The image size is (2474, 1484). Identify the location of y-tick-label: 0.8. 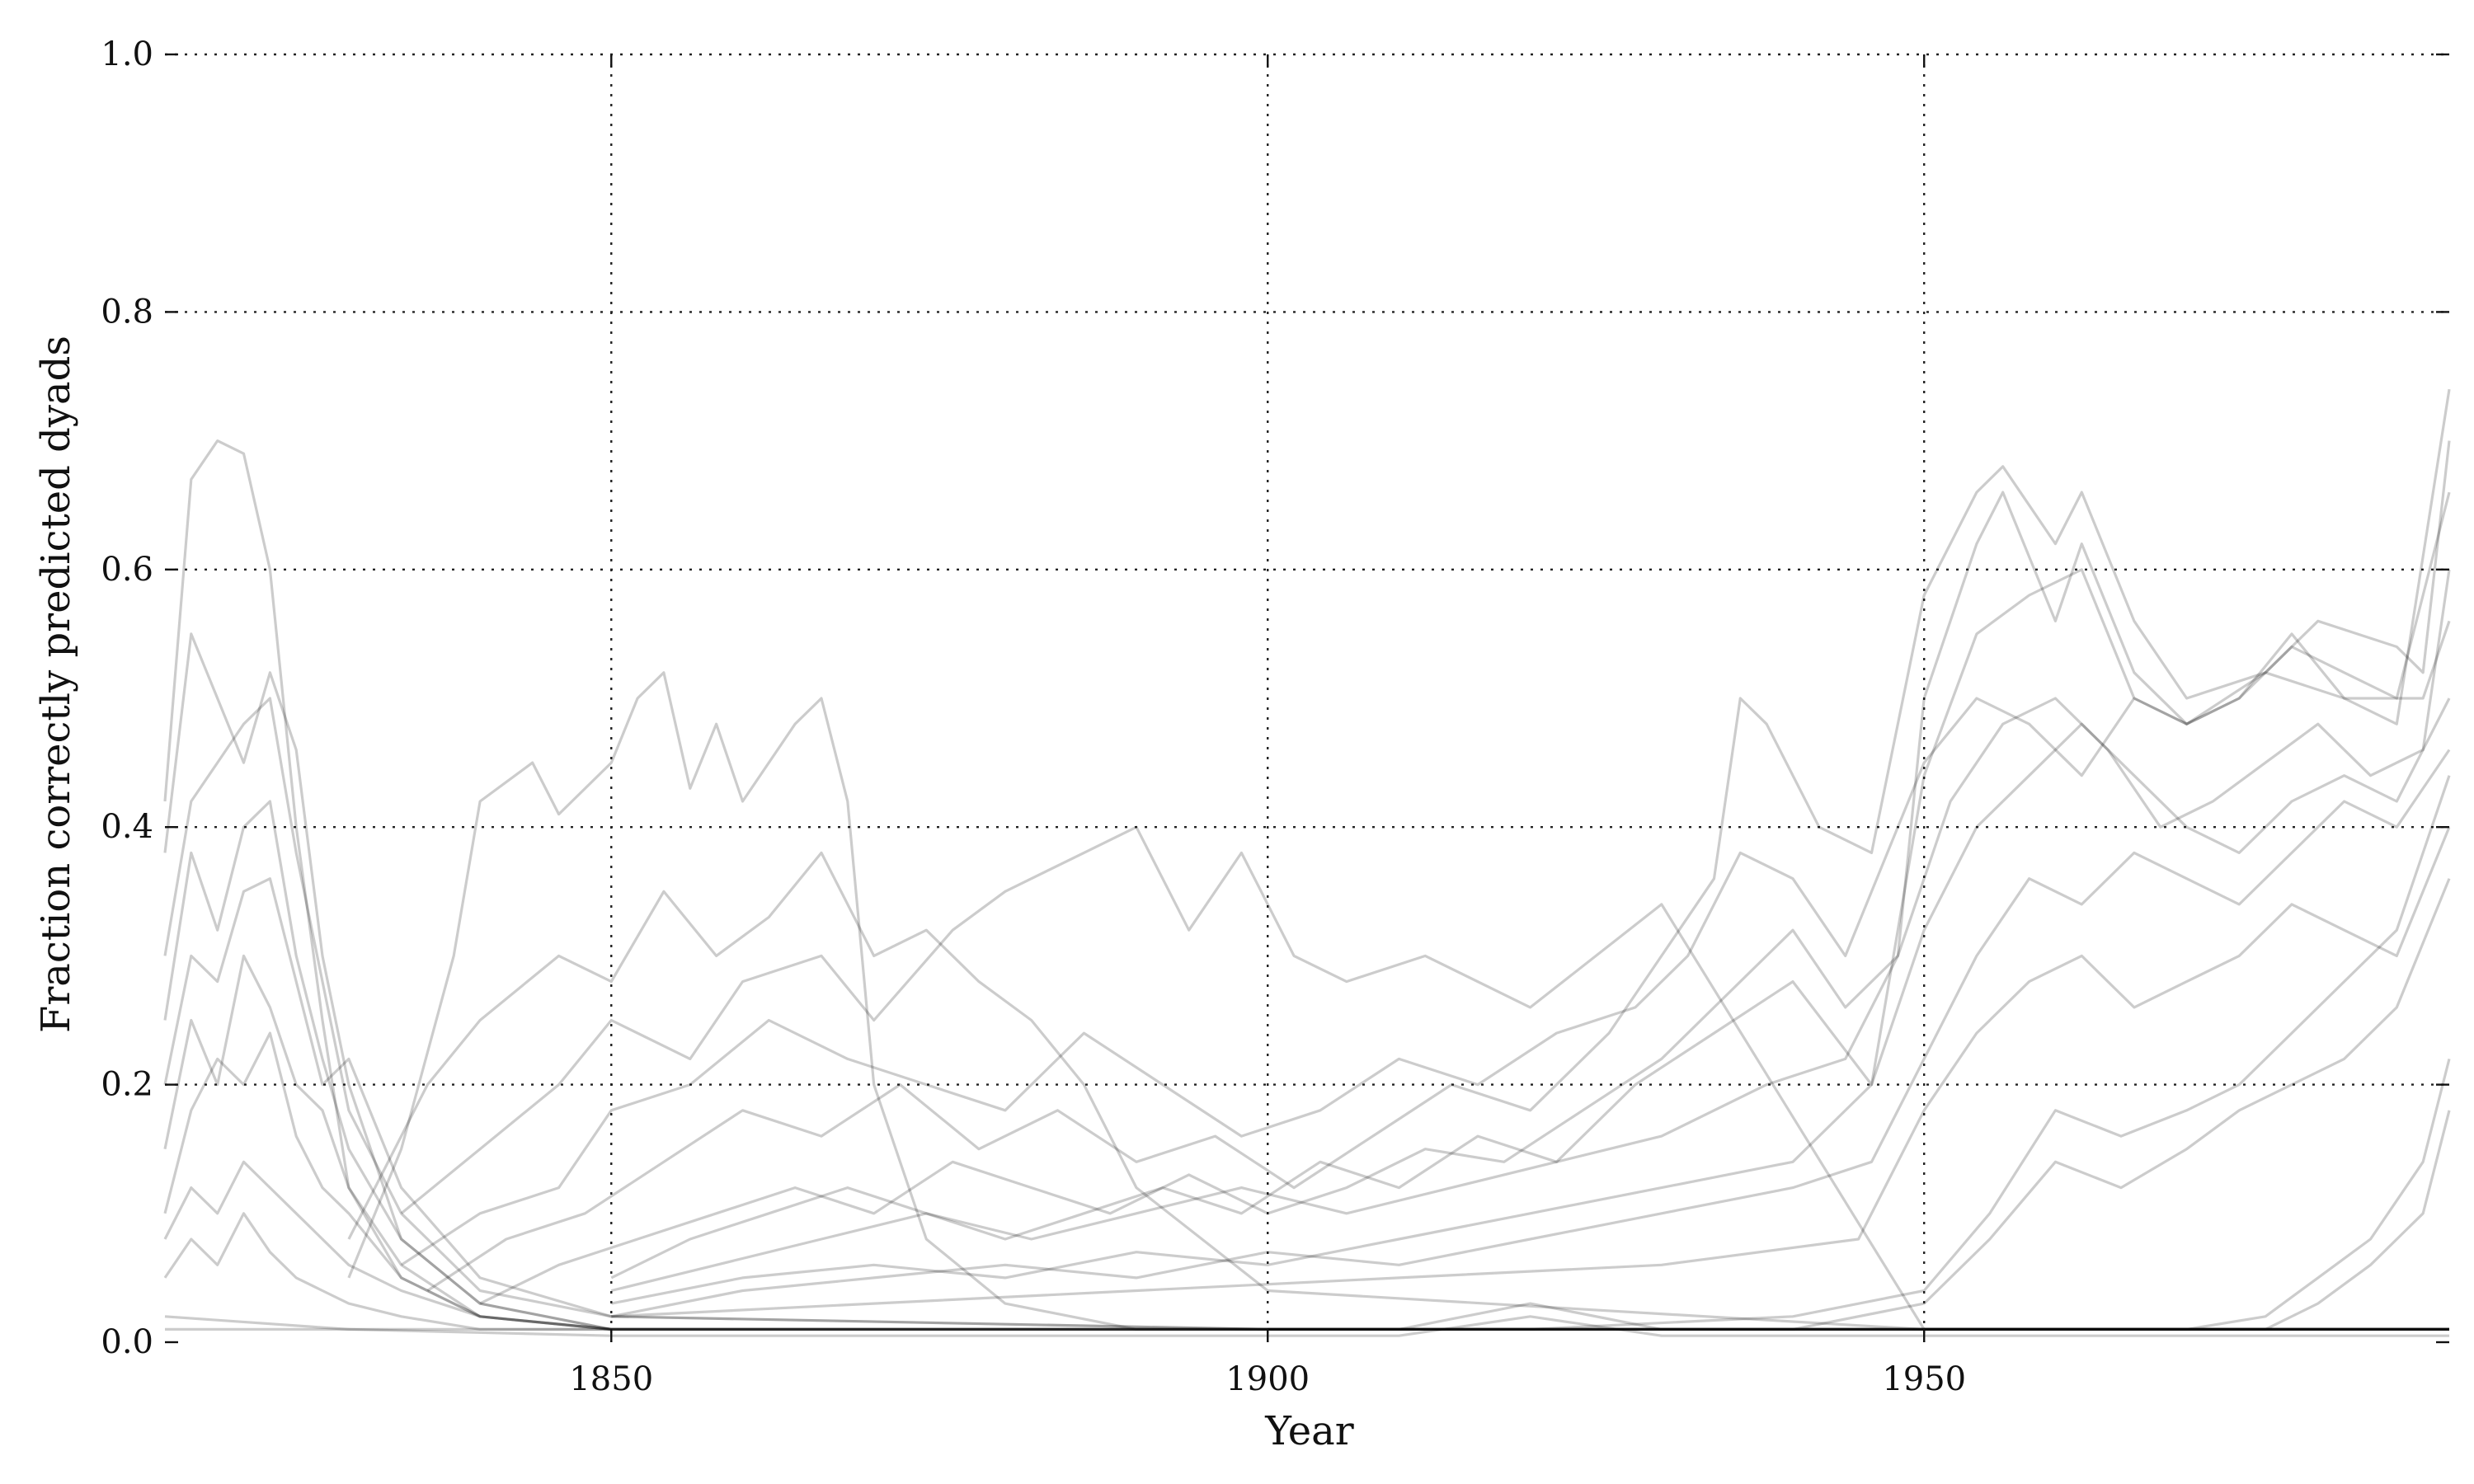
(127, 312).